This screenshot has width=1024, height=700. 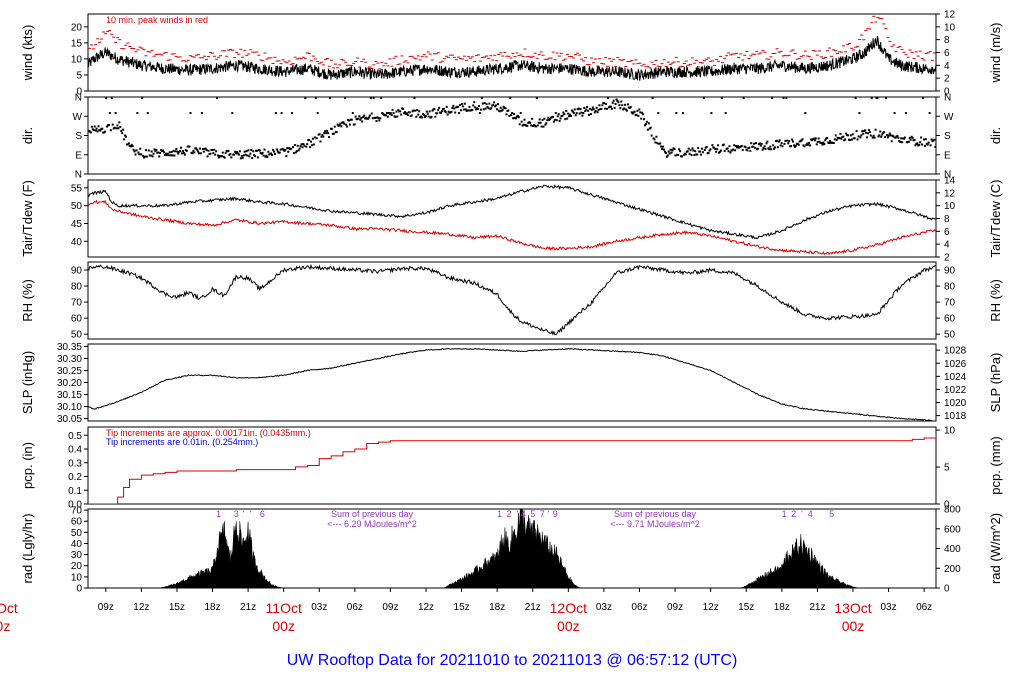 I want to click on y-tick-label: 55, so click(x=77, y=188).